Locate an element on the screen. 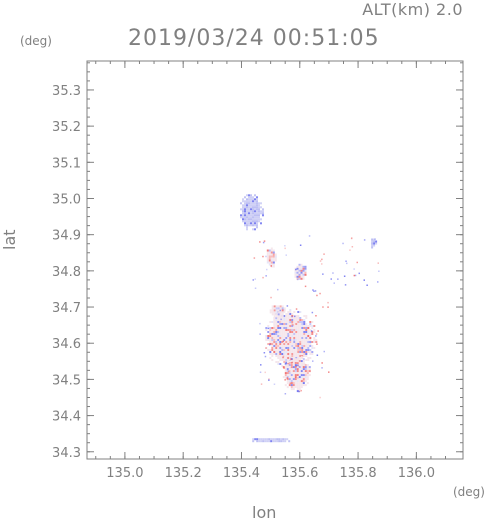  y-tick-label: 34.7 is located at coordinates (66, 308).